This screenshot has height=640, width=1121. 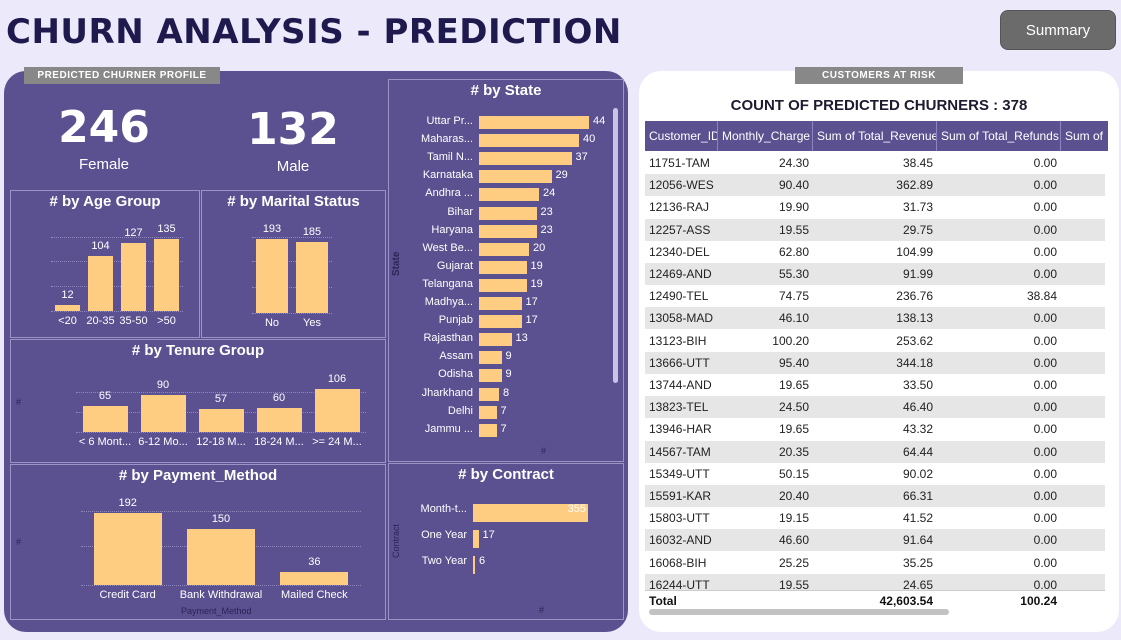 I want to click on table-cell: 90.02, so click(x=917, y=473).